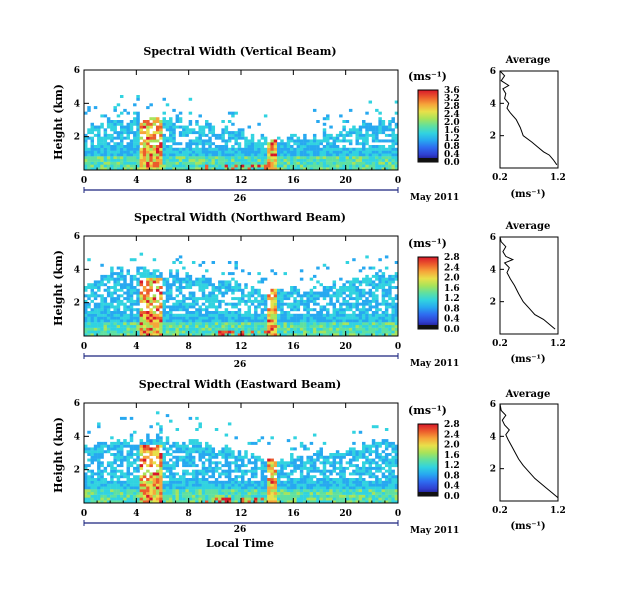 Image resolution: width=618 pixels, height=598 pixels. Describe the element at coordinates (493, 303) in the screenshot. I see `profile-y-tick-label: 2` at that location.